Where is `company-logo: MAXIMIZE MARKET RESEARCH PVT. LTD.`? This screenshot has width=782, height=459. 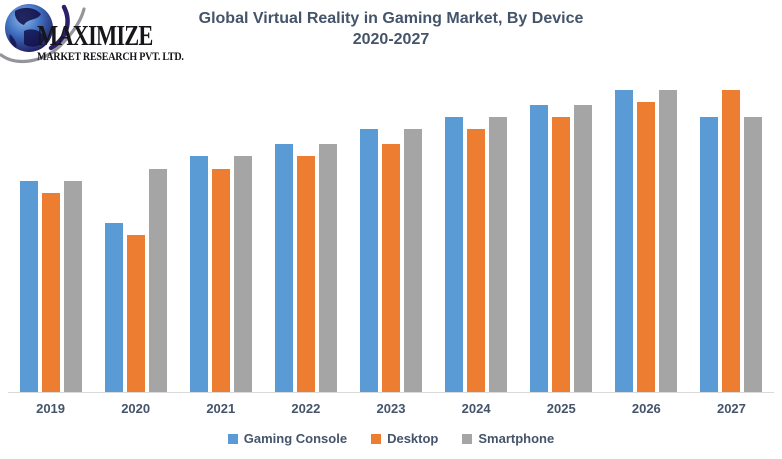
company-logo: MAXIMIZE MARKET RESEARCH PVT. LTD. is located at coordinates (115, 35).